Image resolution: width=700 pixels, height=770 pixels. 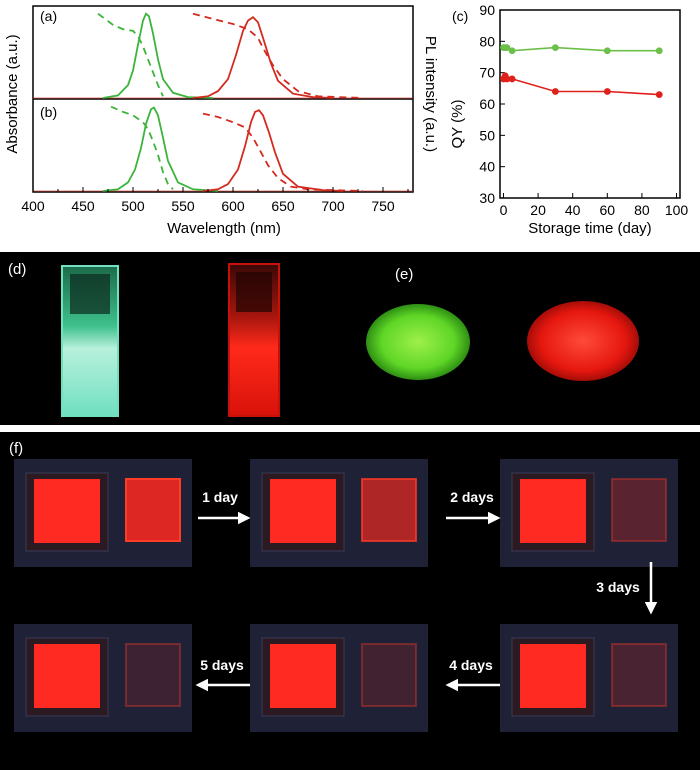 What do you see at coordinates (430, 94) in the screenshot?
I see `pl-intensity-axis-label: PL intensity (a.u.)` at bounding box center [430, 94].